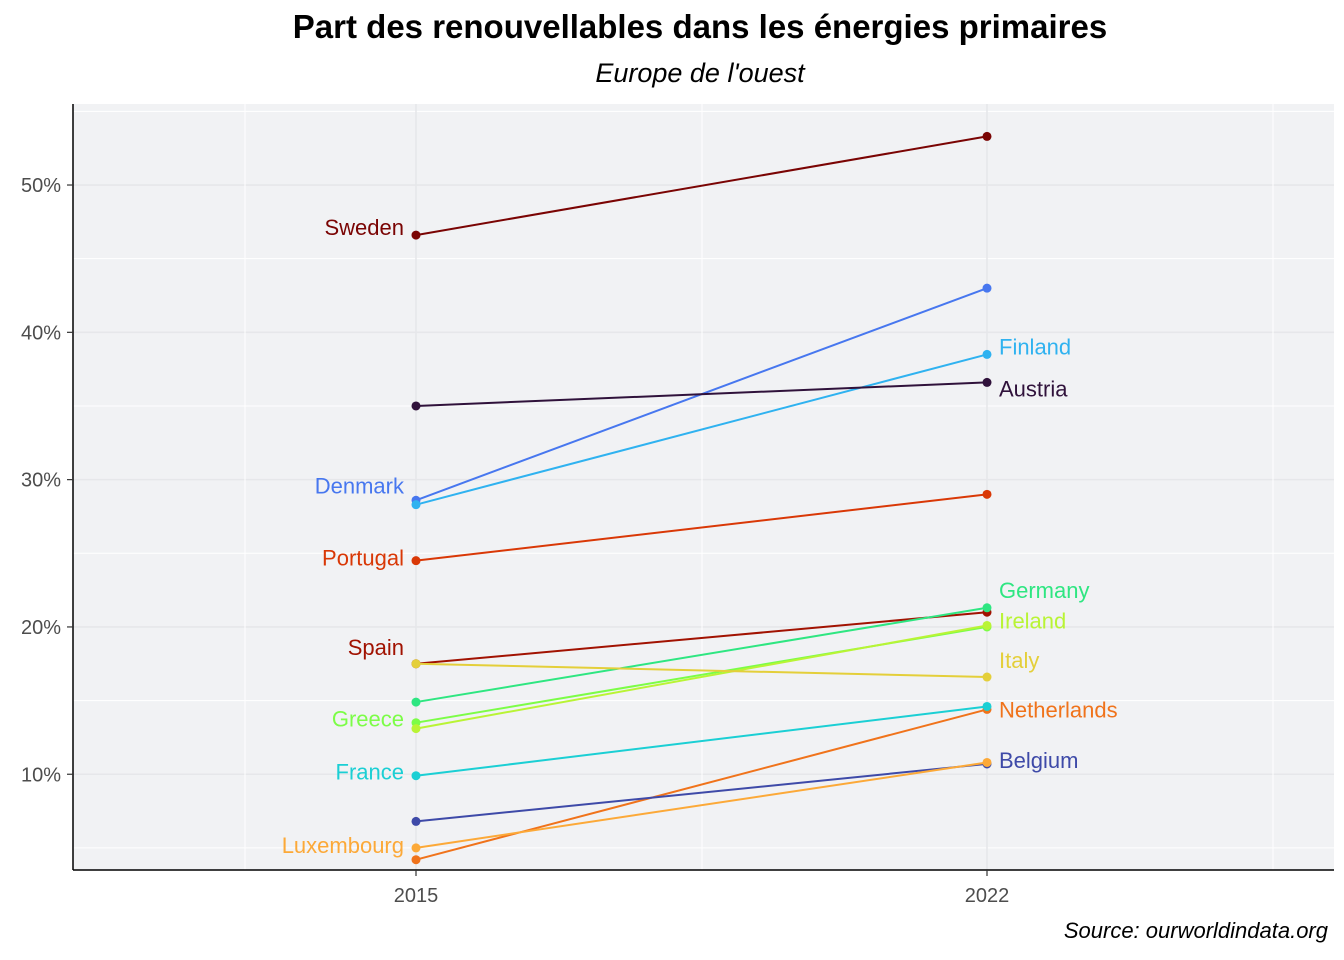  What do you see at coordinates (41, 186) in the screenshot?
I see `y-tick-label: 50%` at bounding box center [41, 186].